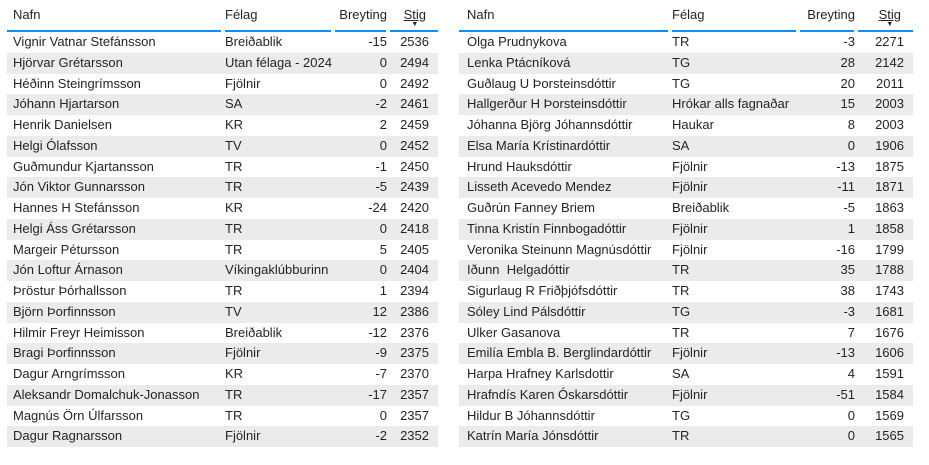 The width and height of the screenshot is (929, 465). Describe the element at coordinates (889, 41) in the screenshot. I see `rating-points: 2271` at that location.